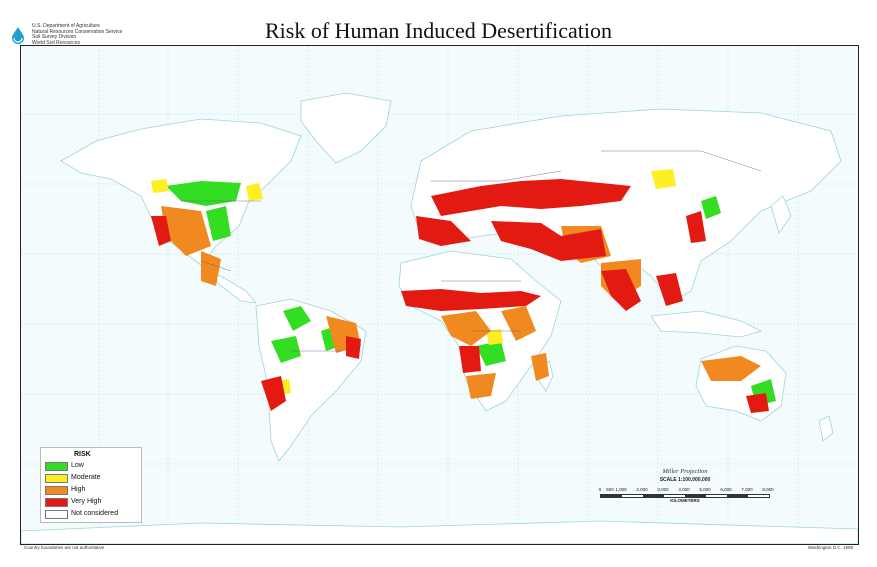 This screenshot has width=877, height=567. I want to click on scale-tick: 4,000, so click(684, 489).